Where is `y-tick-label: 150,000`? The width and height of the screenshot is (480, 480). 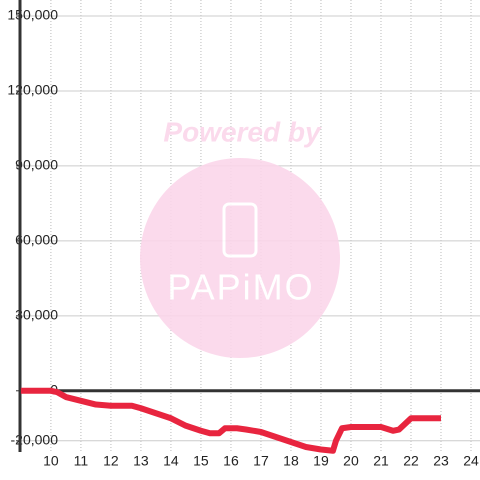
y-tick-label: 150,000 is located at coordinates (32, 15).